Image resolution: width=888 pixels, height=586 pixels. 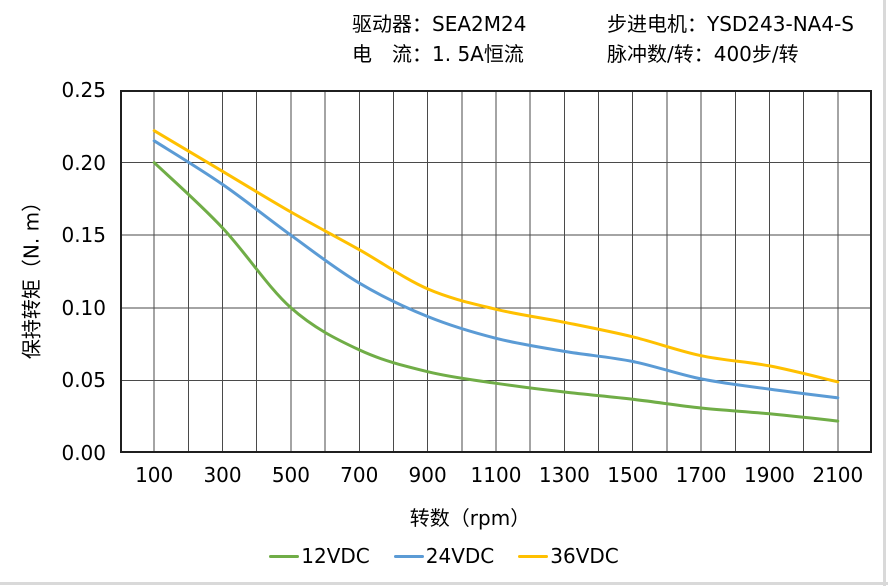 What do you see at coordinates (633, 475) in the screenshot?
I see `x-tick-label: 1500` at bounding box center [633, 475].